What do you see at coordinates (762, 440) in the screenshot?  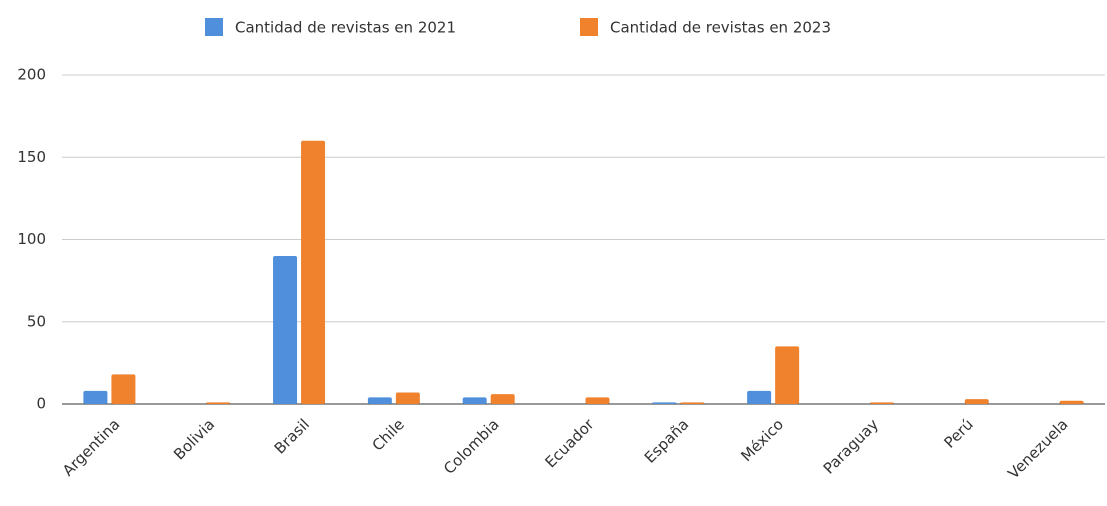 I see `x-tick-label: México` at bounding box center [762, 440].